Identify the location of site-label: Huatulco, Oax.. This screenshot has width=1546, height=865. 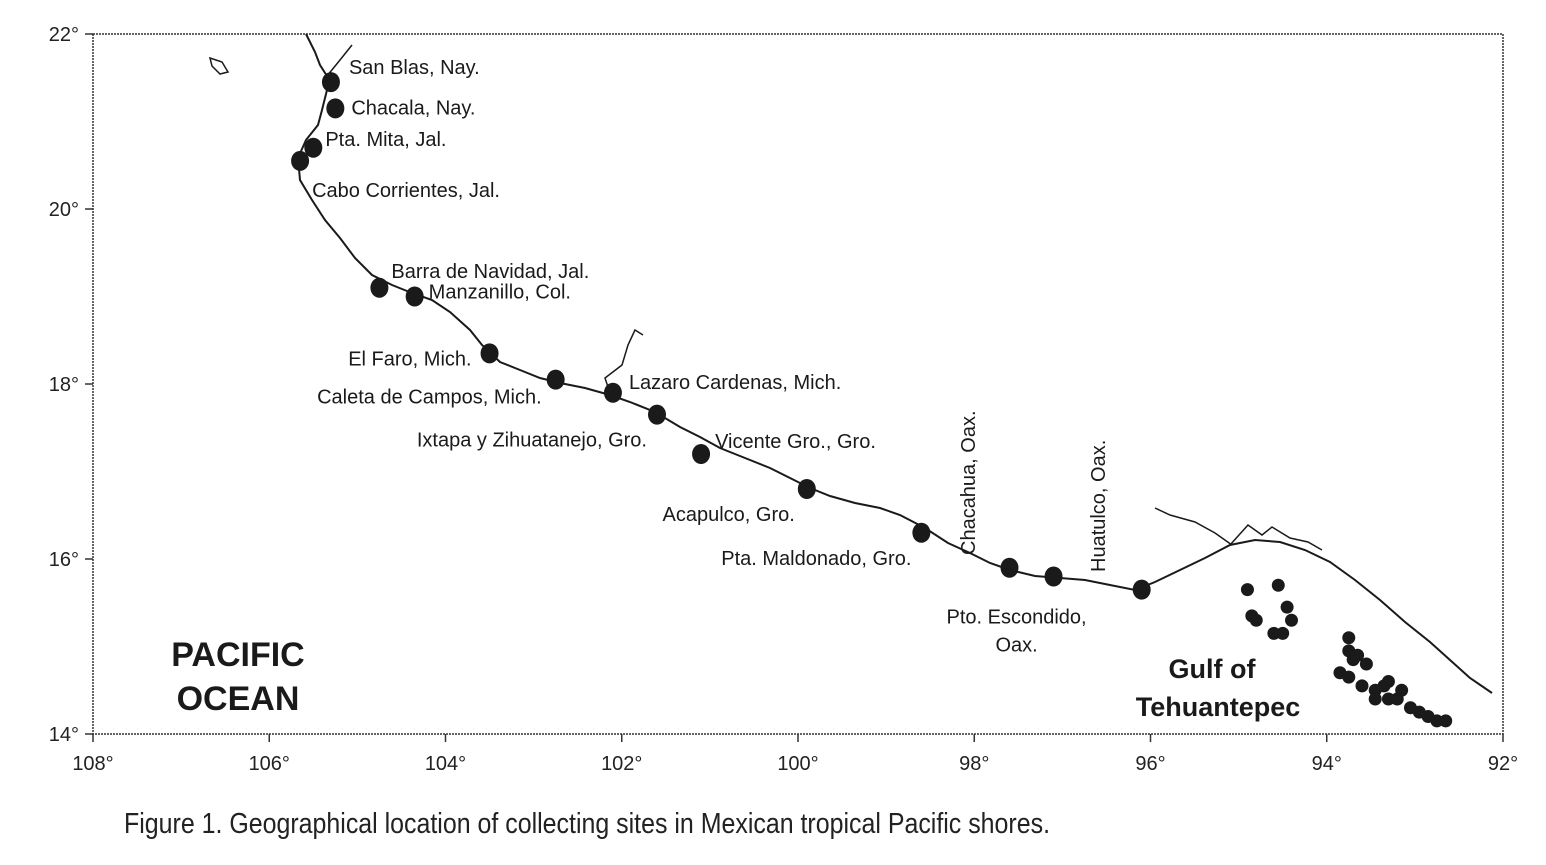
(1099, 506).